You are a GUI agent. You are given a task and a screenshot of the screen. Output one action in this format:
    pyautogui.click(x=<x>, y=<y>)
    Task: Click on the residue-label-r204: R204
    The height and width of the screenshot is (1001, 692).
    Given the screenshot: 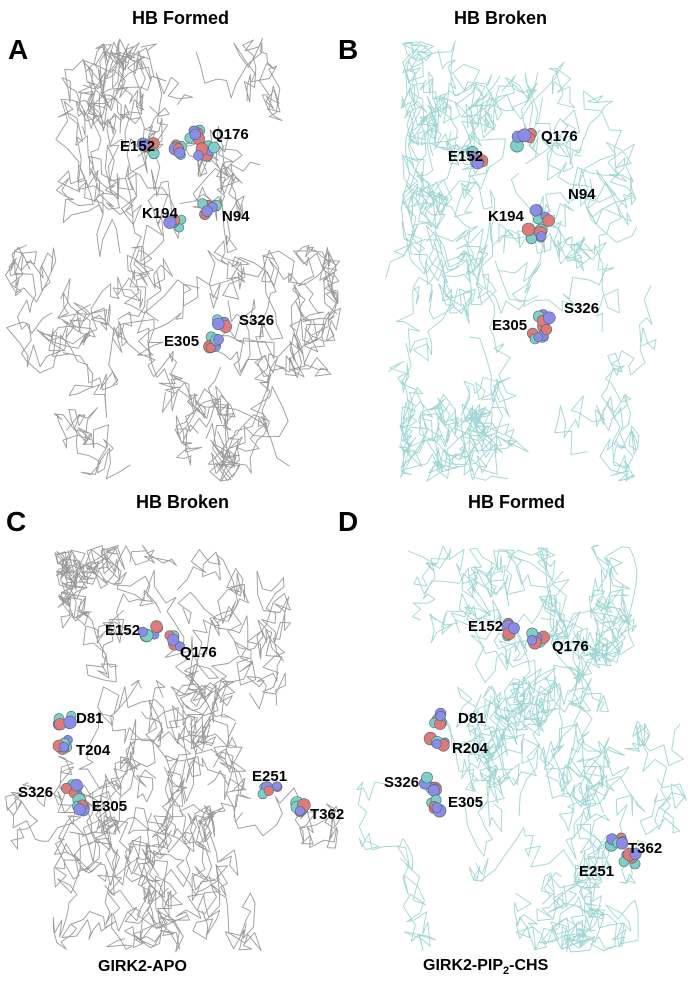 What is the action you would take?
    pyautogui.click(x=470, y=748)
    